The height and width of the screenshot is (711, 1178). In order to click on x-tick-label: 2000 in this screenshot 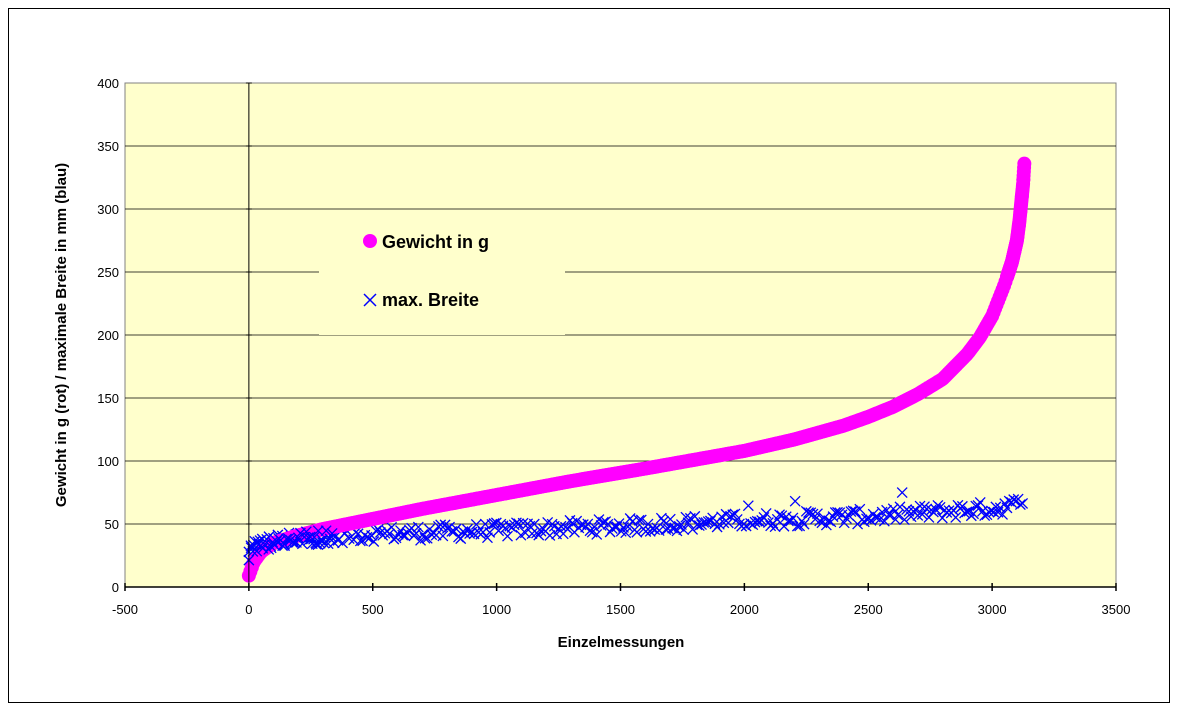, I will do `click(744, 609)`.